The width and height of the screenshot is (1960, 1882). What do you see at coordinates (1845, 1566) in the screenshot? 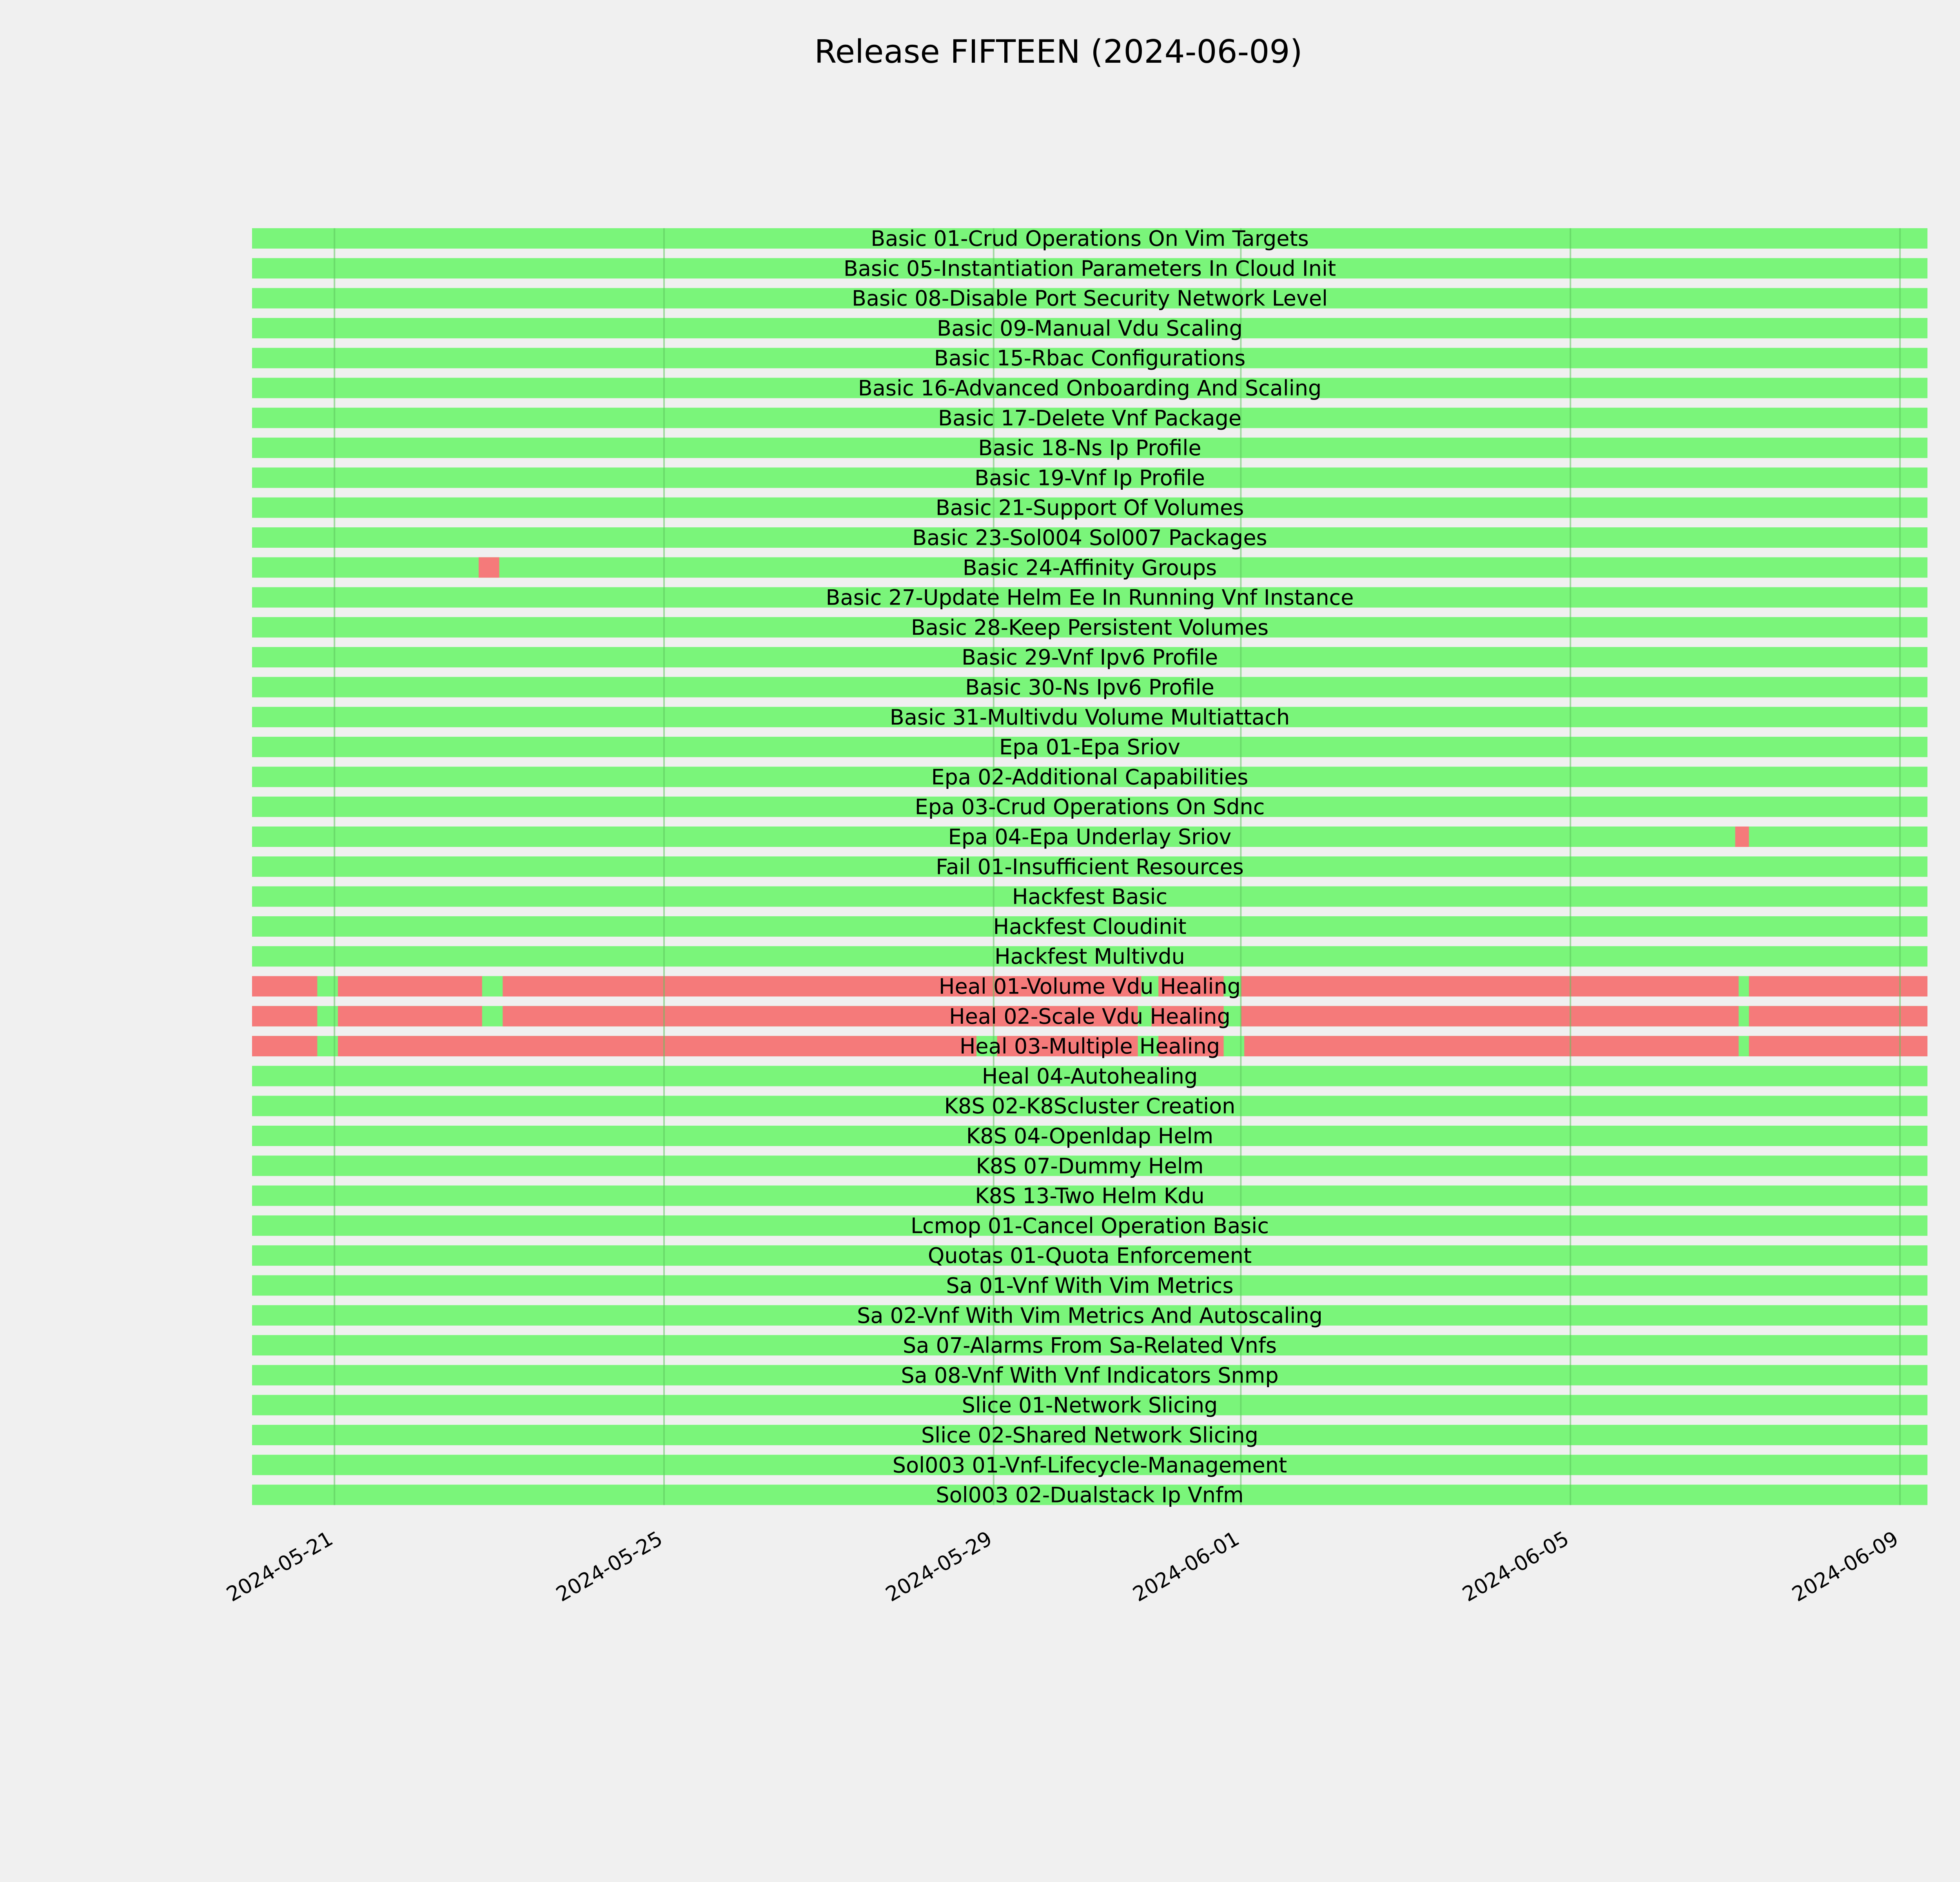
I see `x-tick-label: 2024-06-09` at bounding box center [1845, 1566].